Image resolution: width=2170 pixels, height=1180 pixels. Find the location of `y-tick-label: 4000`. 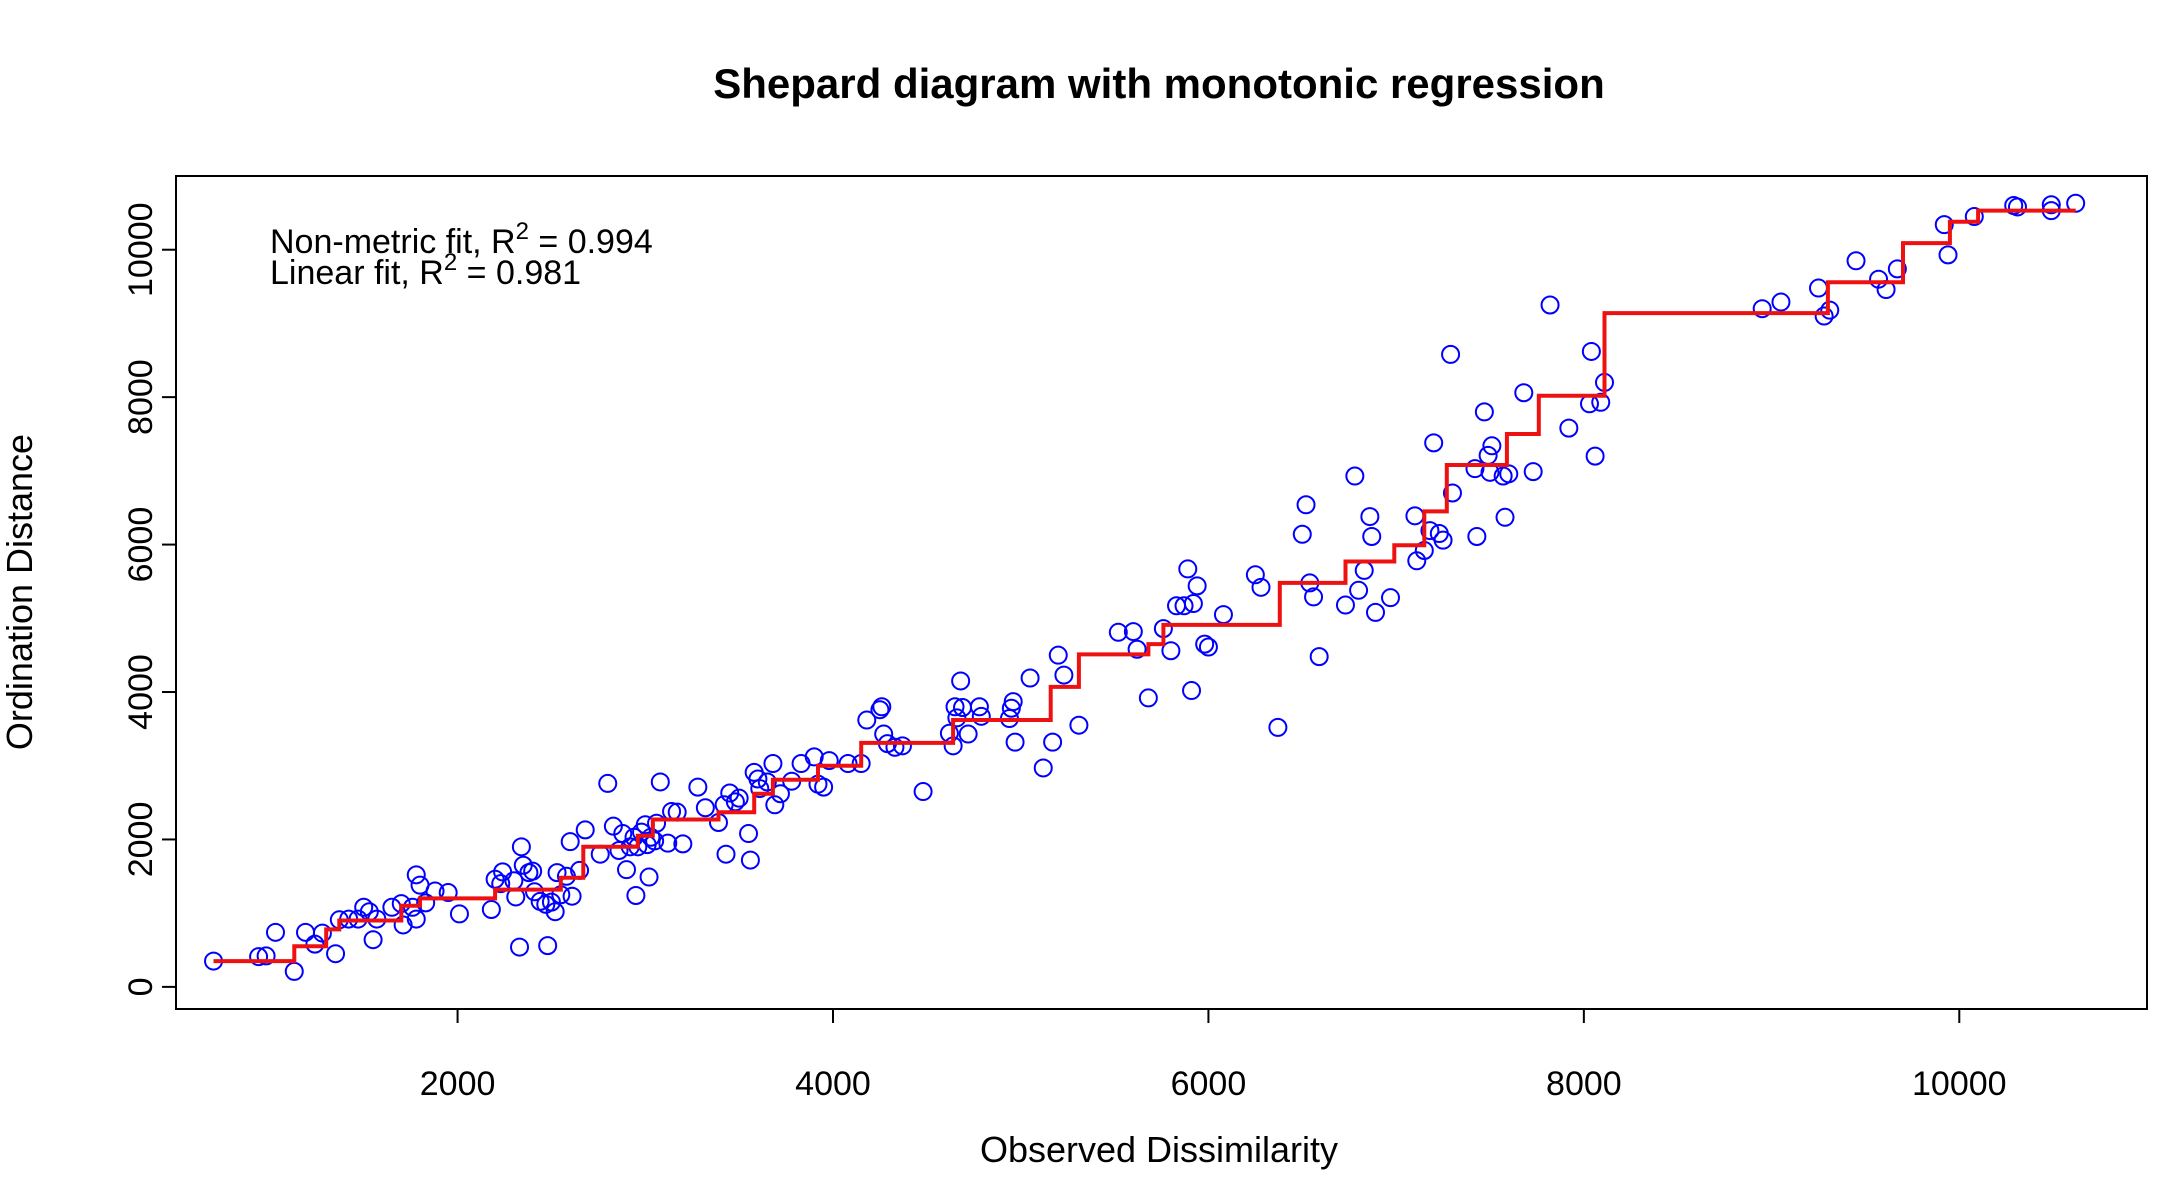

y-tick-label: 4000 is located at coordinates (141, 692).